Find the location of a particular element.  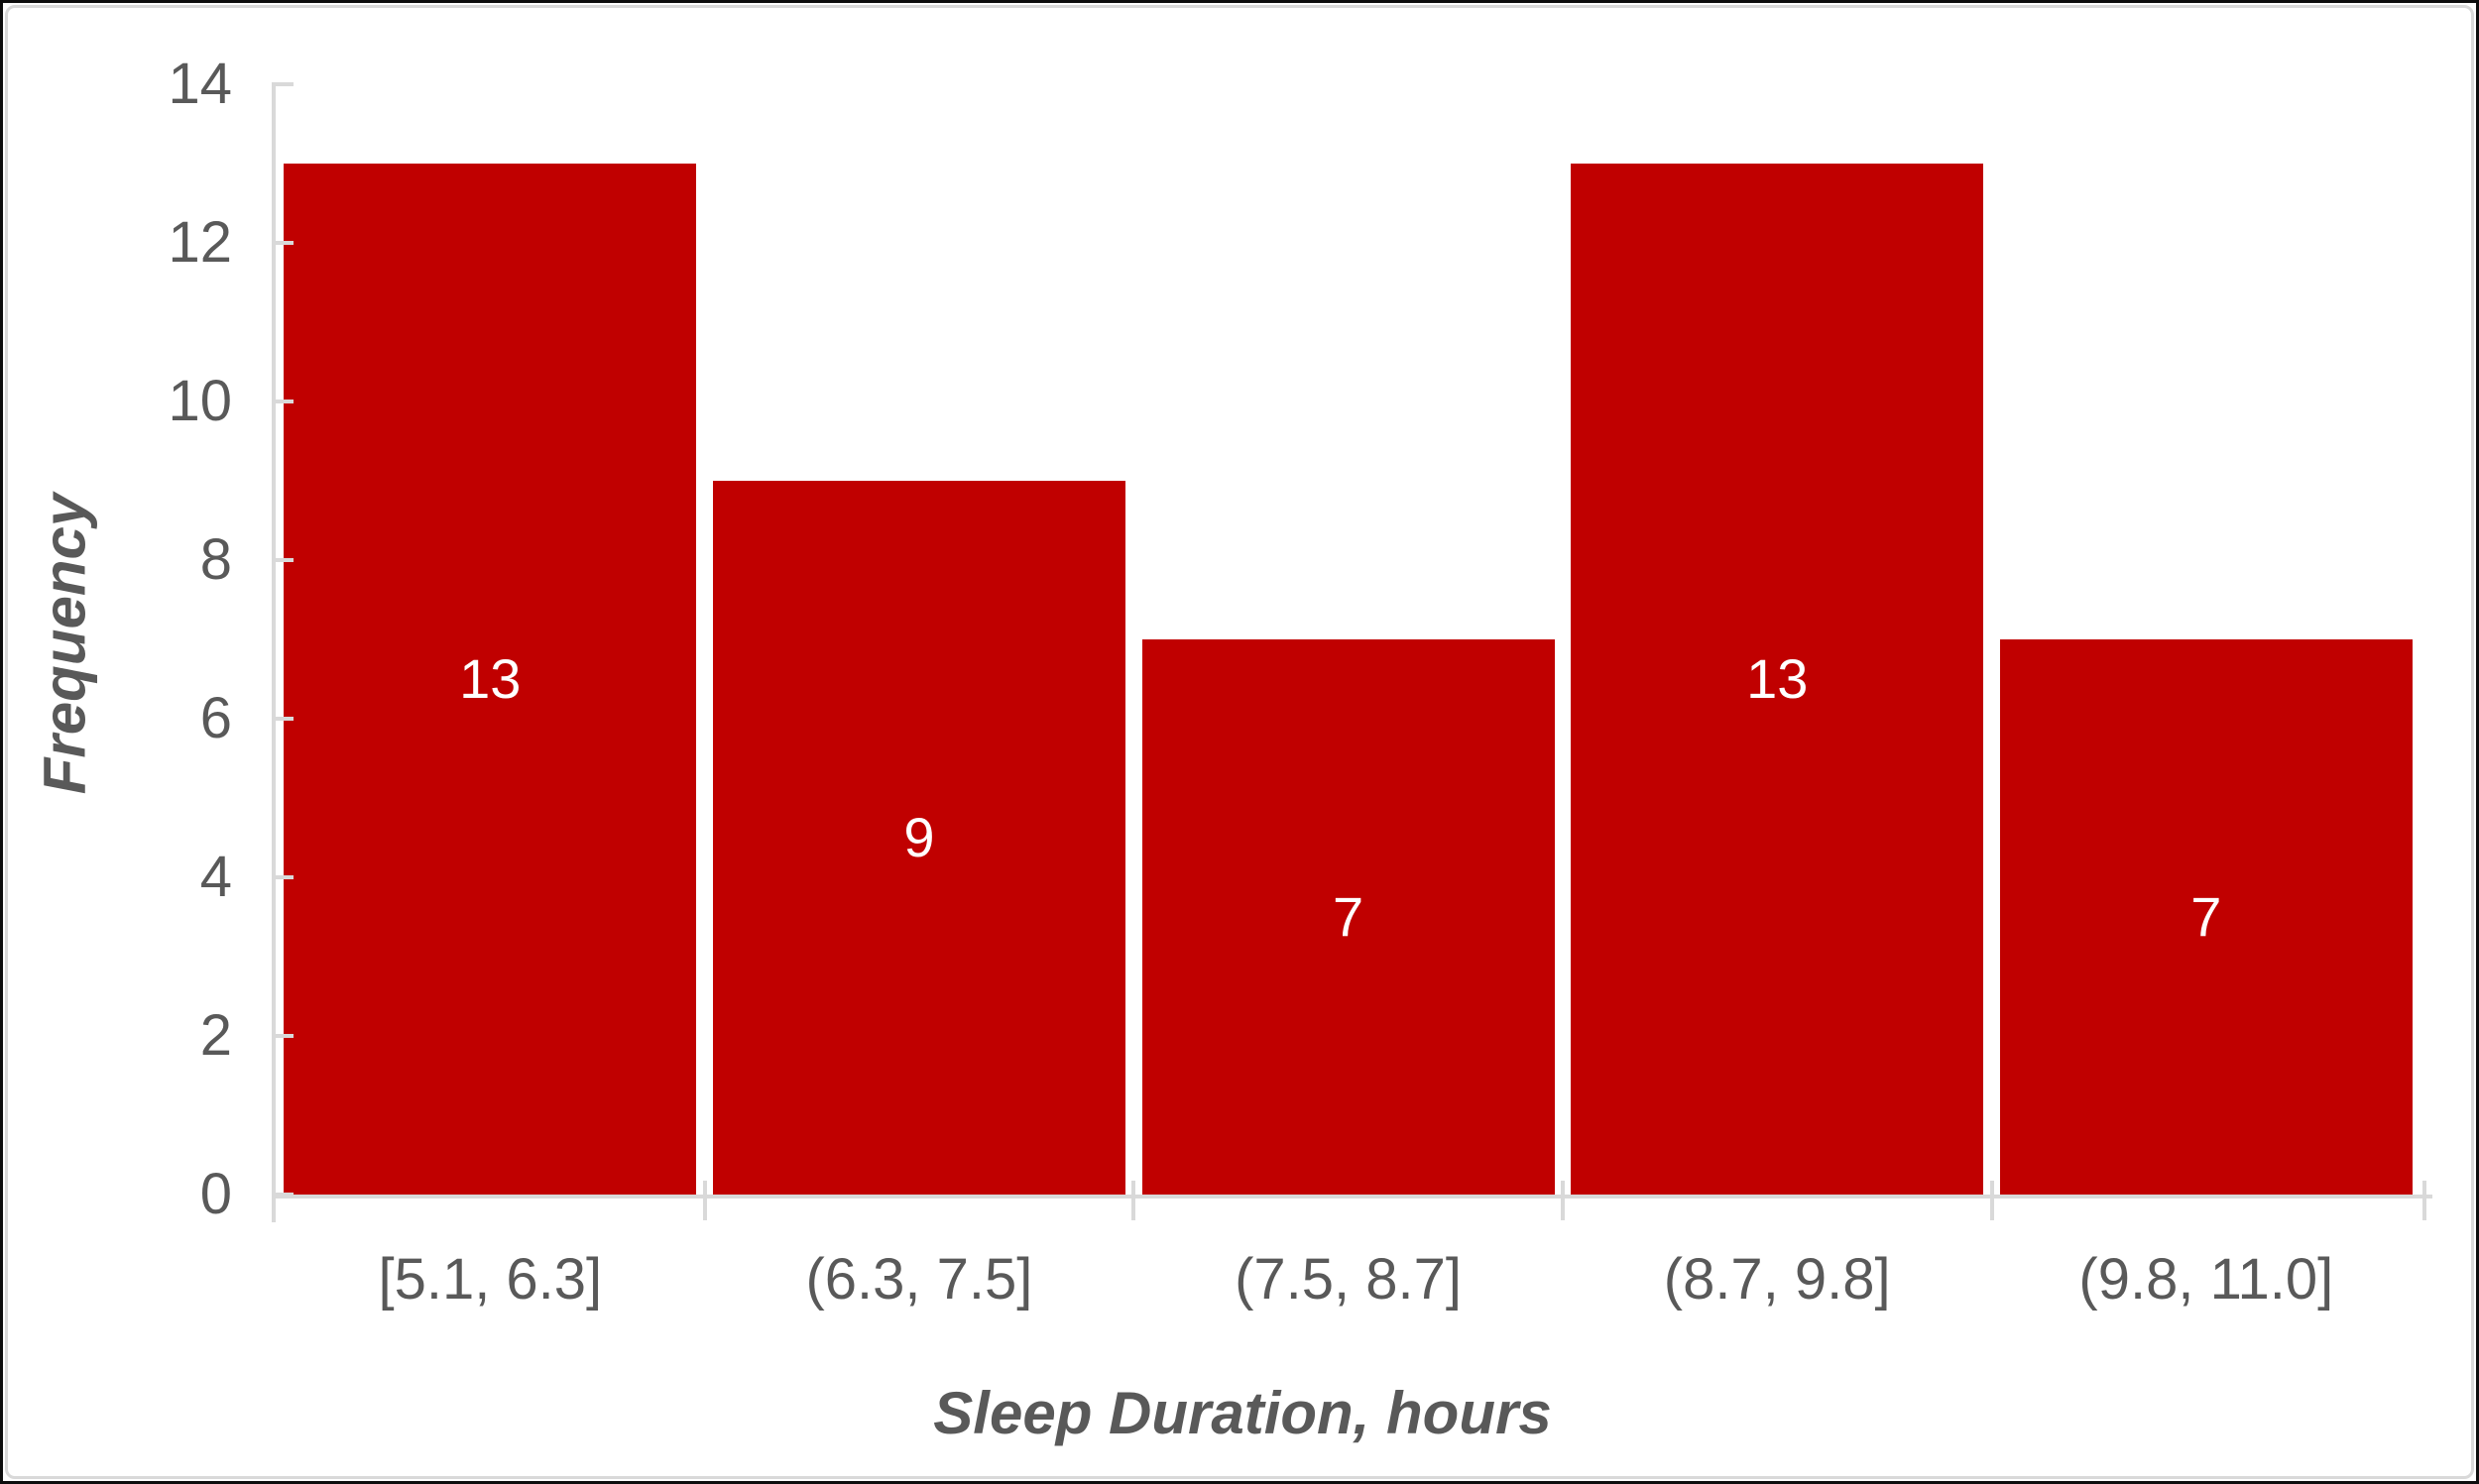

x-axis-title: Sleep Duration, hours is located at coordinates (1242, 1413).